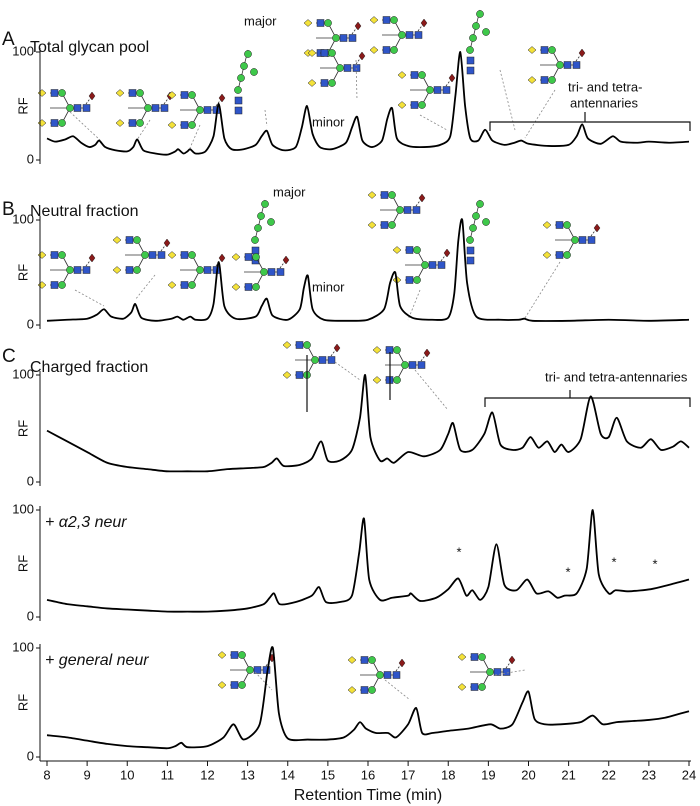 The width and height of the screenshot is (700, 806). Describe the element at coordinates (247, 774) in the screenshot. I see `x-tick-label: 13` at that location.